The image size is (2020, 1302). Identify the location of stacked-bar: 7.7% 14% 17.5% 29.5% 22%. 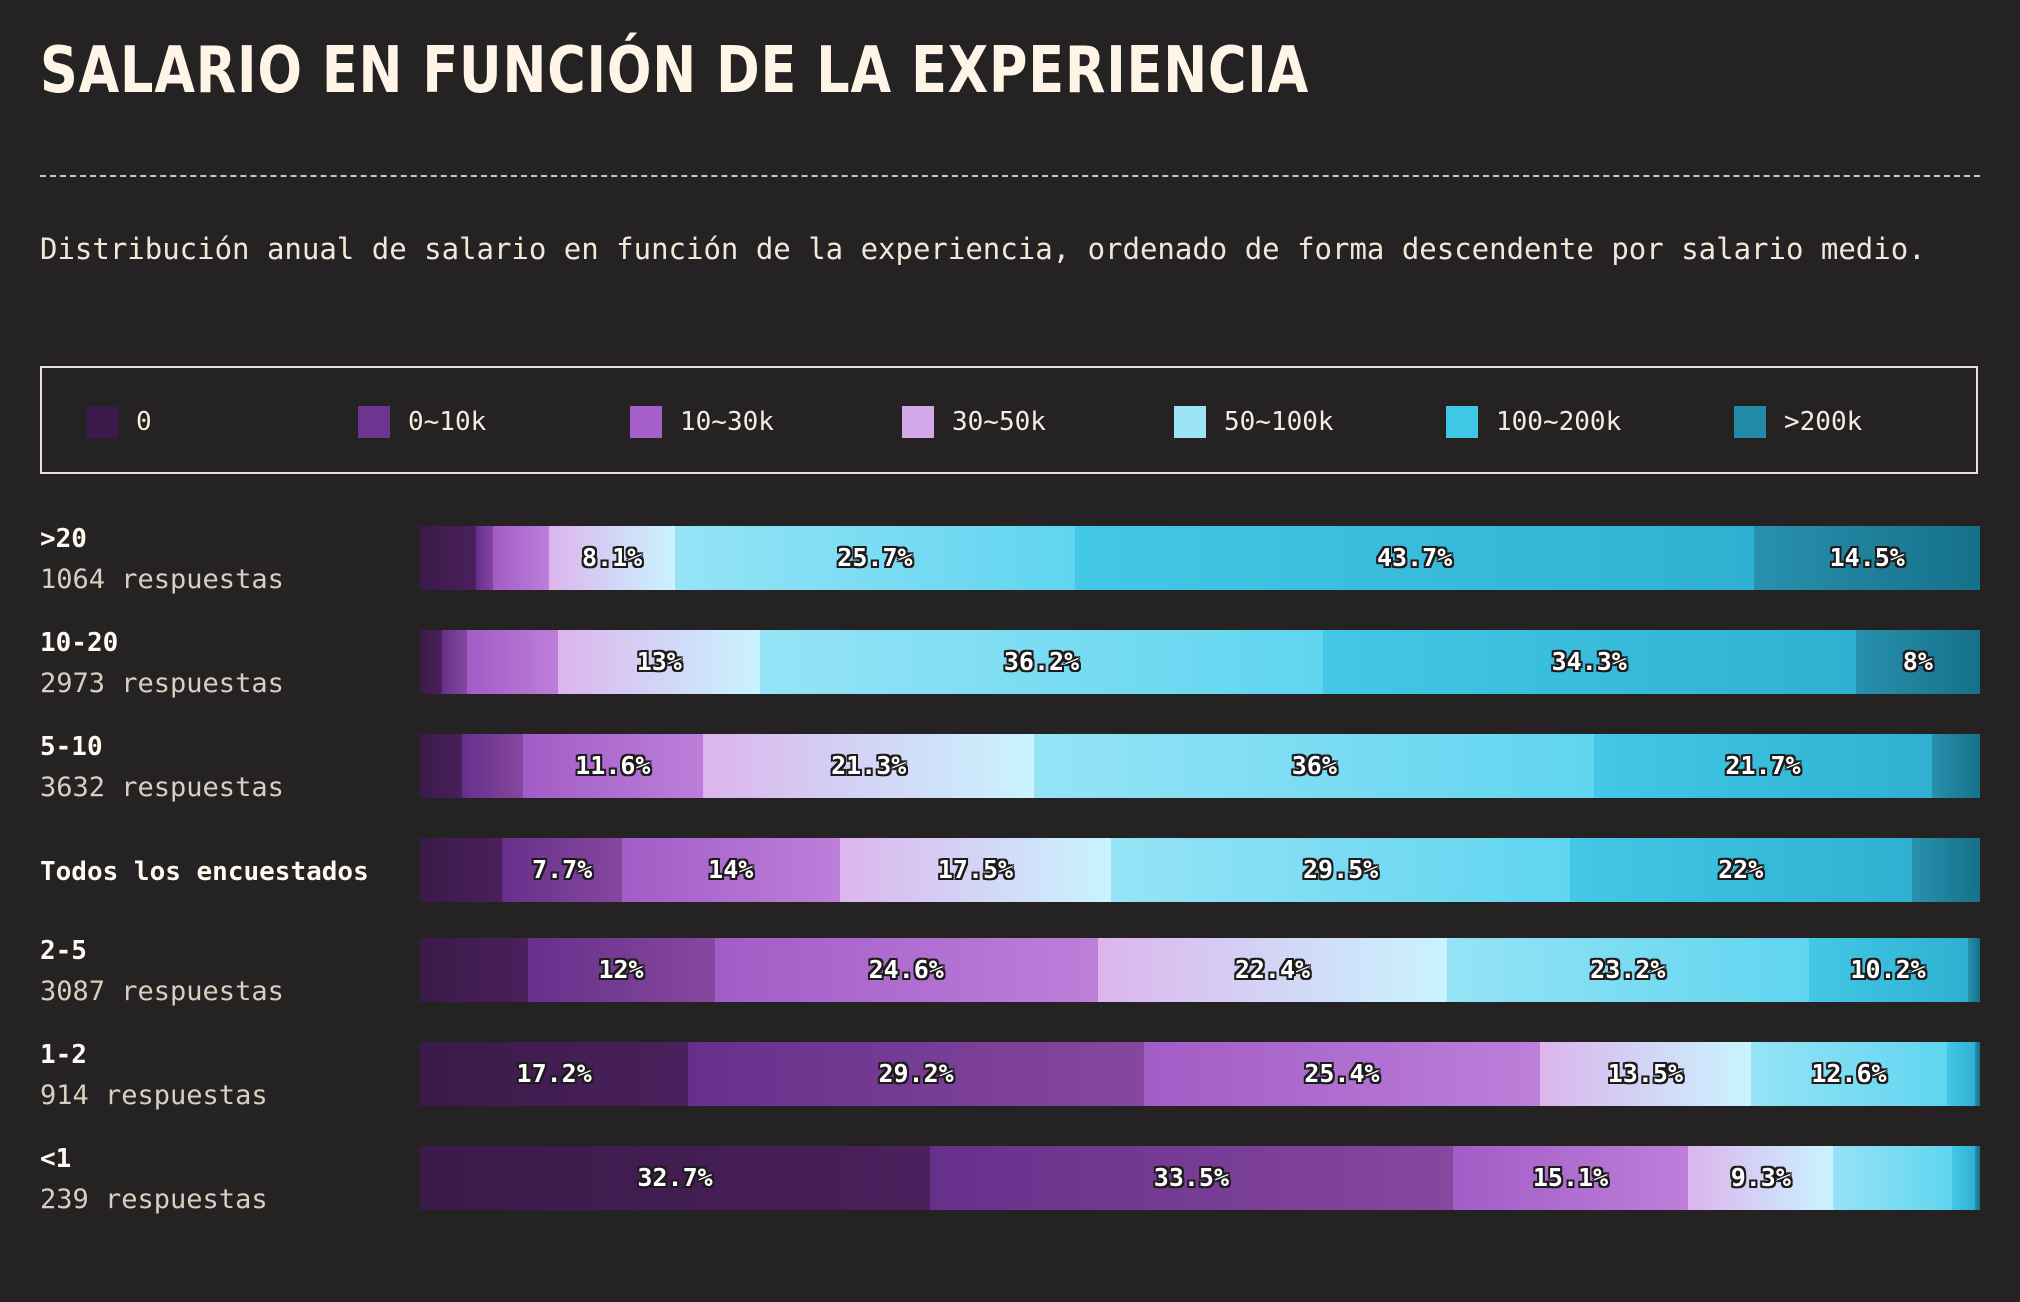
(1200, 870).